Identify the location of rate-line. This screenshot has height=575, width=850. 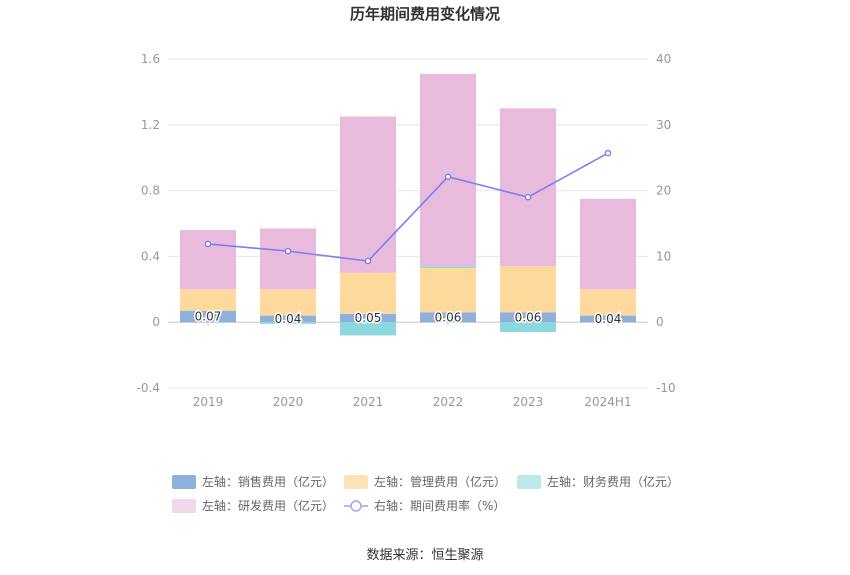
(408, 207).